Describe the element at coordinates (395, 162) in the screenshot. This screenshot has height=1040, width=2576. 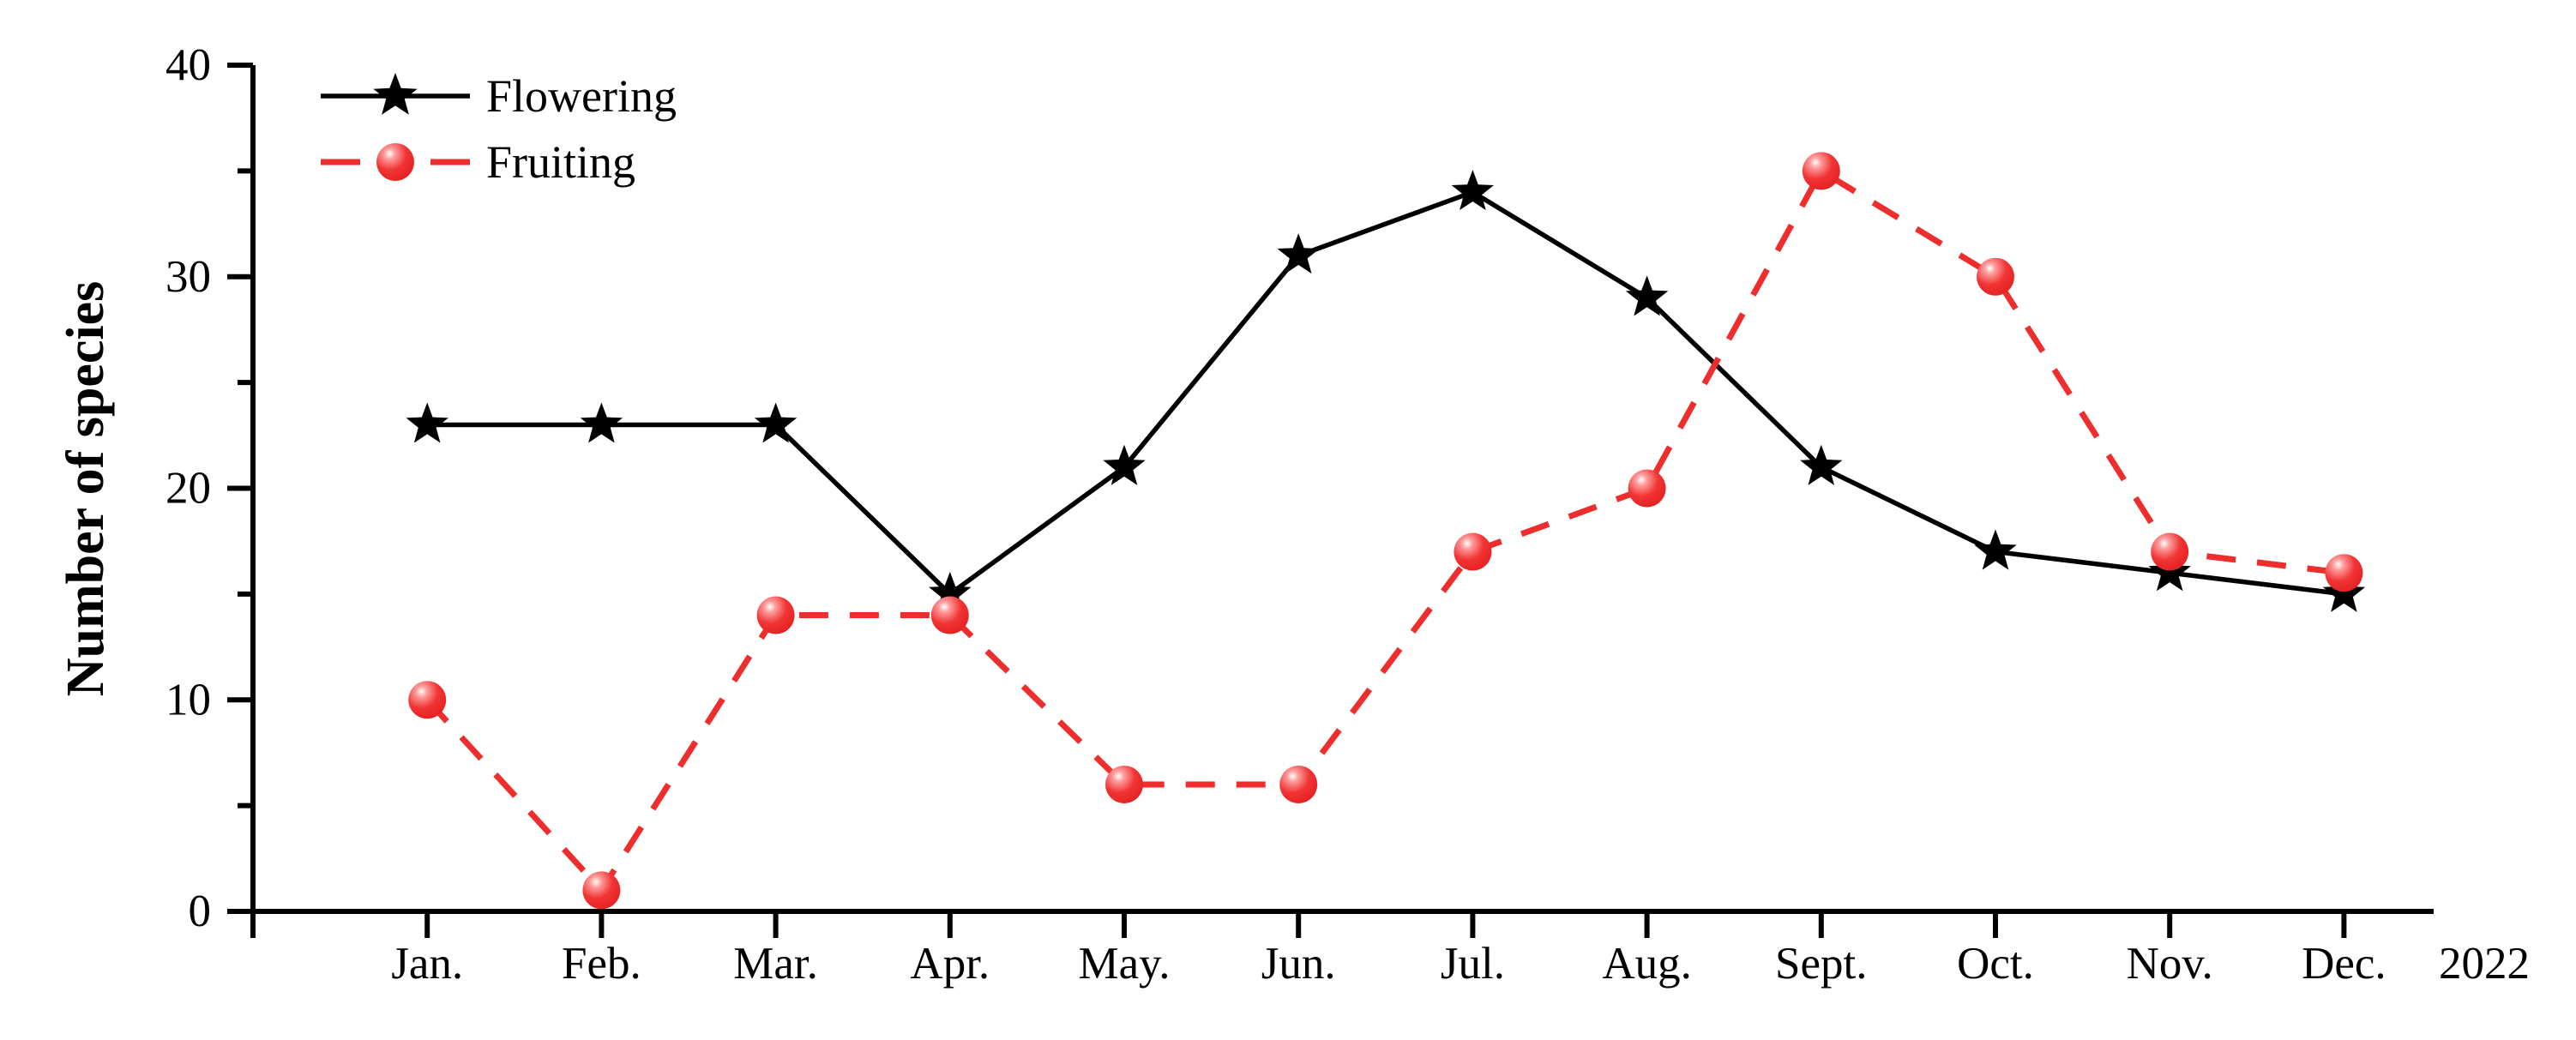
I see `legend-fruiting-ball-icon` at that location.